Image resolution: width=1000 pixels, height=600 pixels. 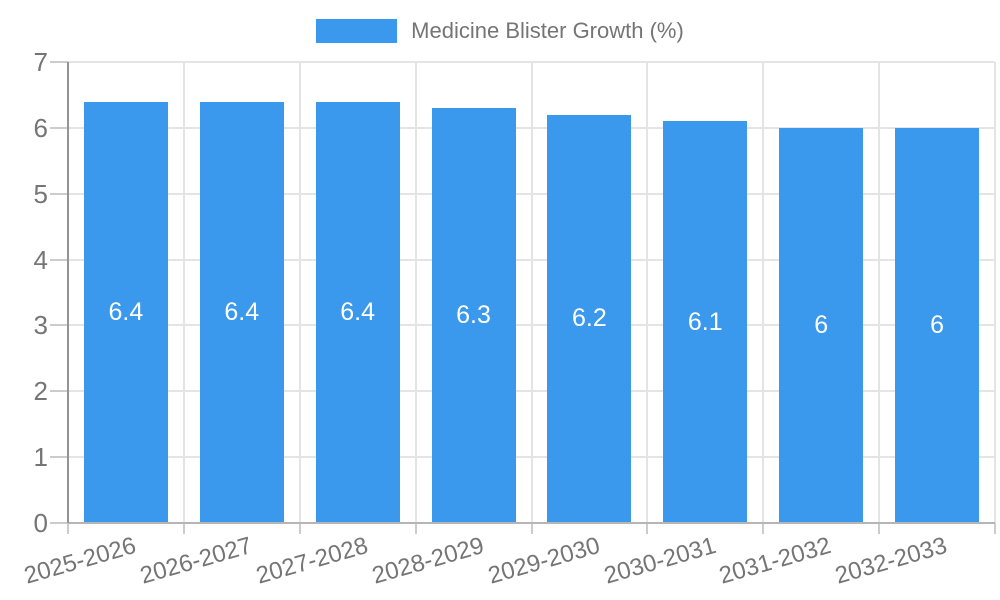 I want to click on chart-legend: Medicine Blister Growth (%), so click(x=500, y=31).